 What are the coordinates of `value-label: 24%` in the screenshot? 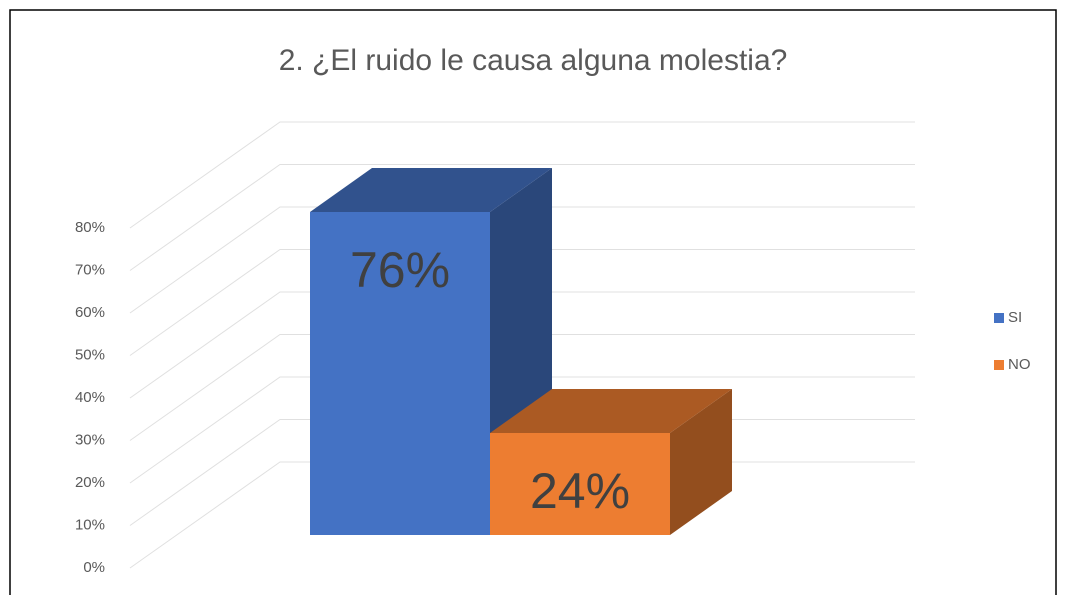 It's located at (580, 491).